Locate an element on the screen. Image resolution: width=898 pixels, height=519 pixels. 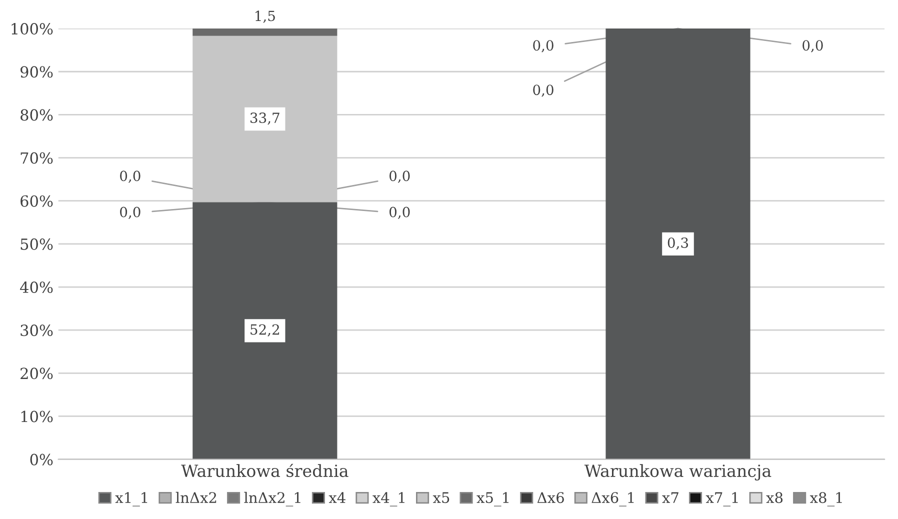
annotation: 52,2 is located at coordinates (265, 330).